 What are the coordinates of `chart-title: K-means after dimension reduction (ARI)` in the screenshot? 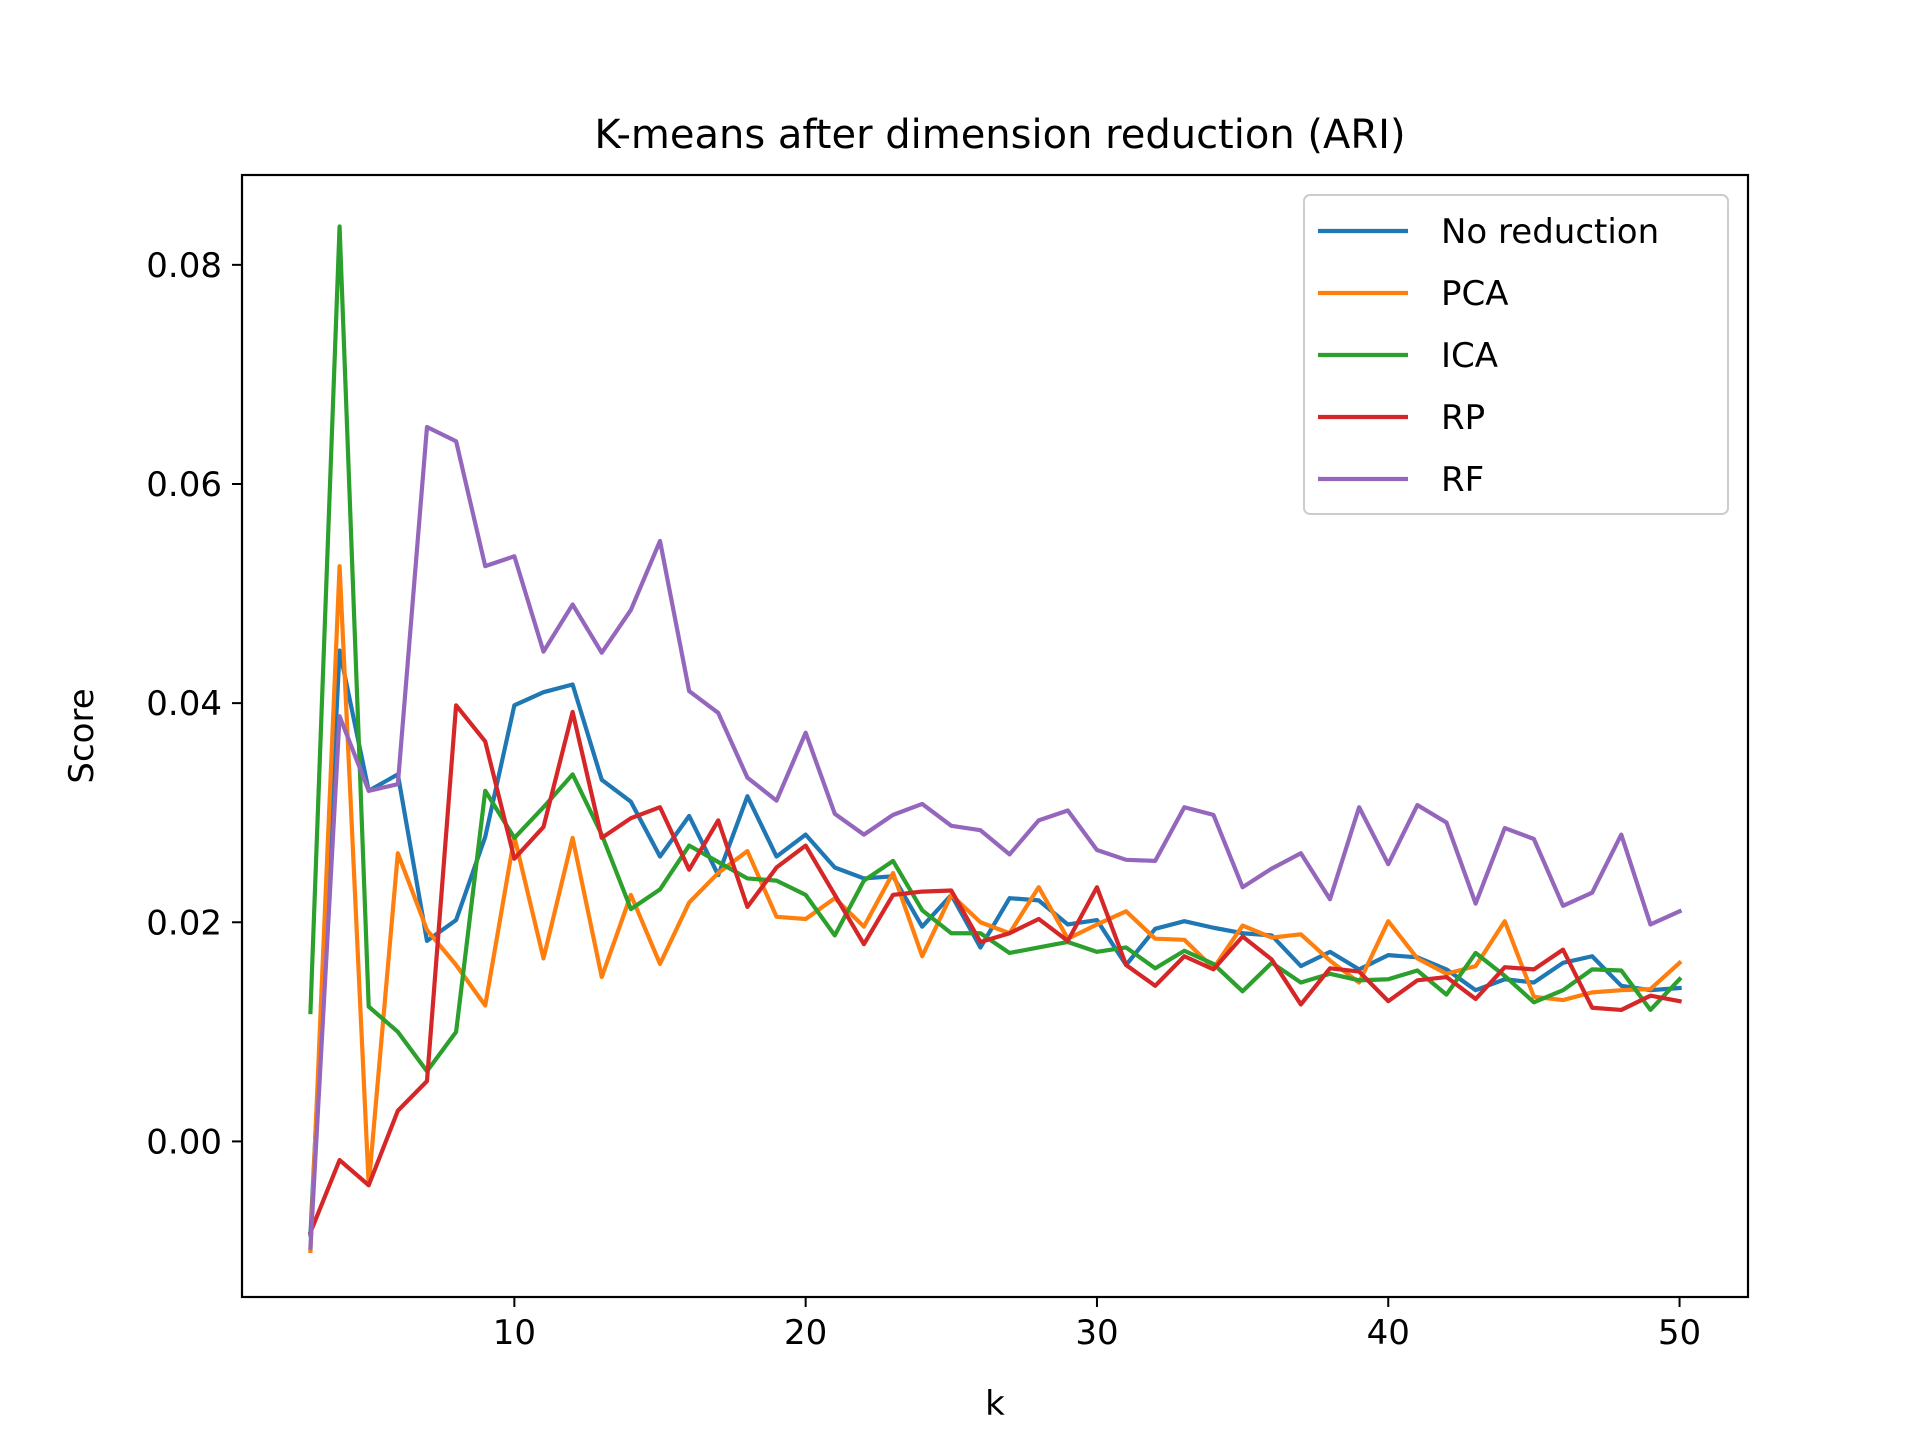 It's located at (999, 135).